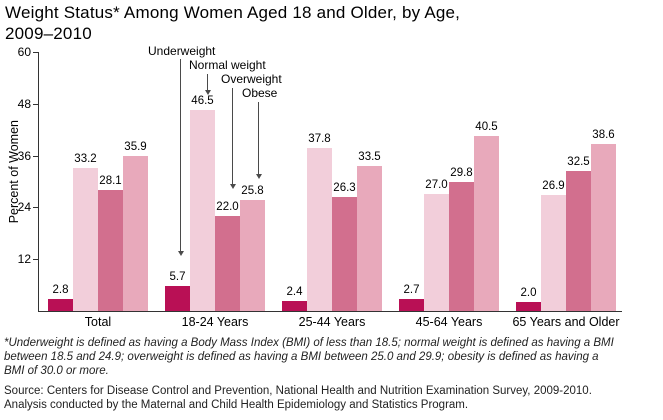 This screenshot has height=420, width=663. What do you see at coordinates (85, 158) in the screenshot?
I see `value-label: 33.2` at bounding box center [85, 158].